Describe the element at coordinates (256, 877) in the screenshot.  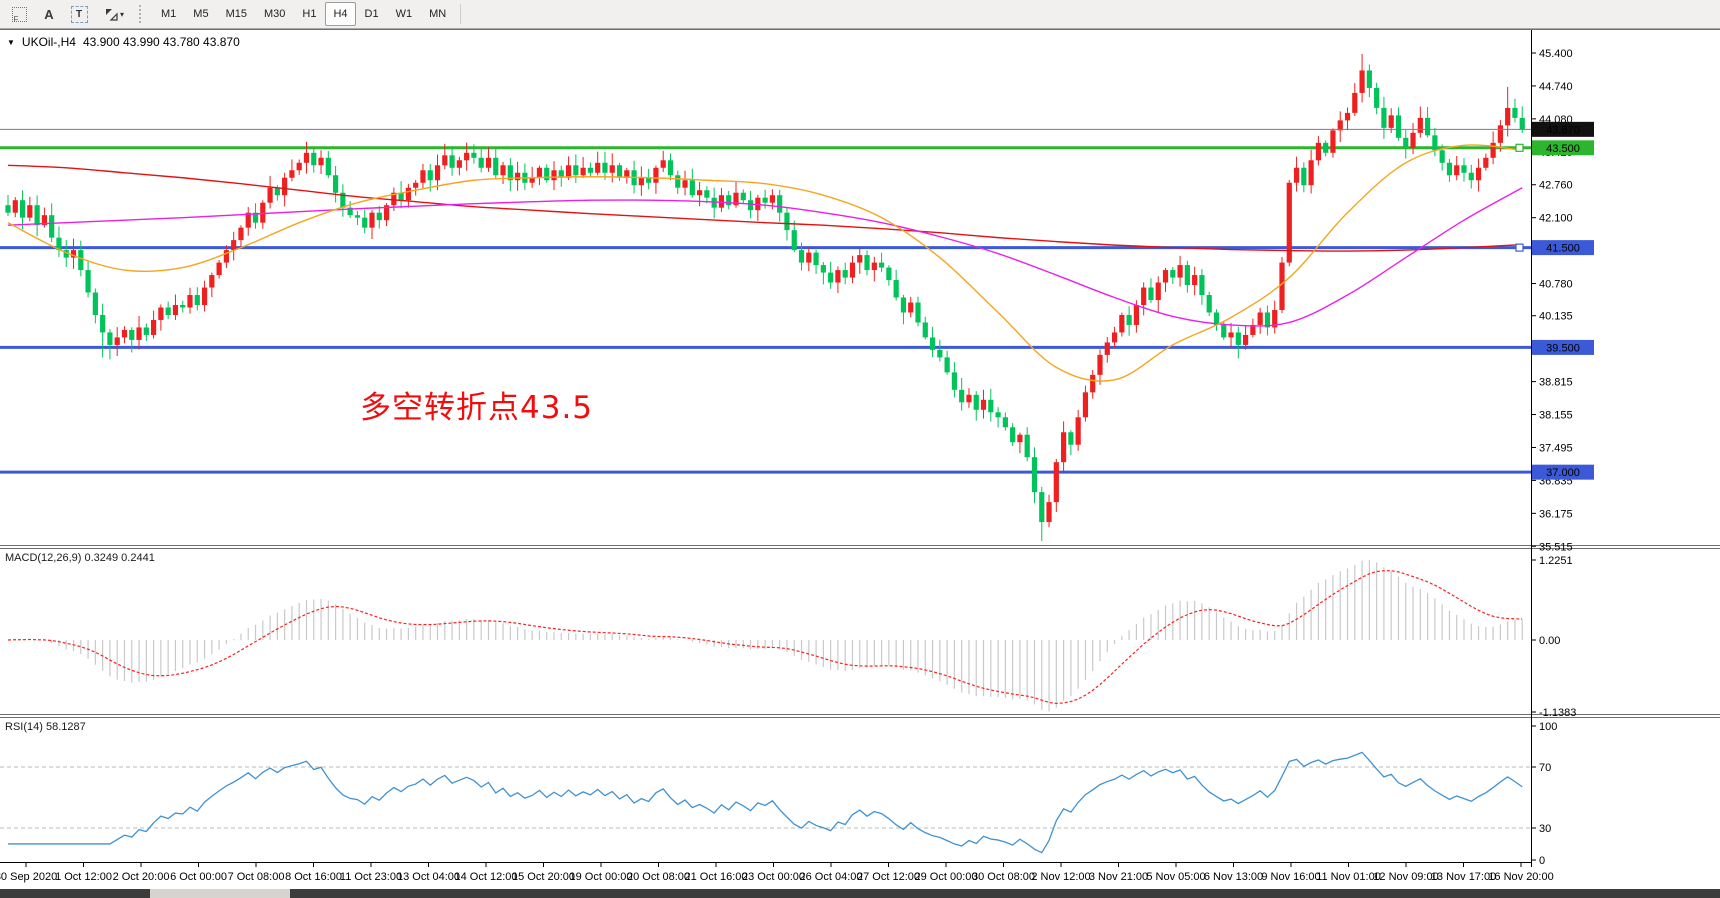
I see `time-tick-label: 7 Oct 08:00` at that location.